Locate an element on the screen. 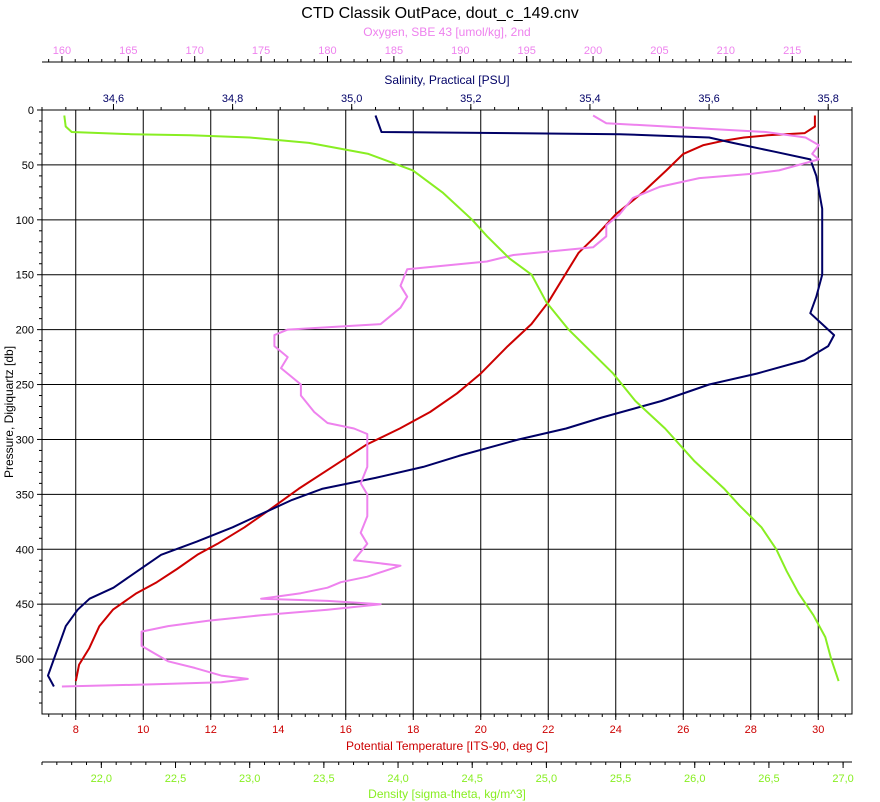 This screenshot has height=802, width=880. temperature-tick-label: 10 is located at coordinates (143, 730).